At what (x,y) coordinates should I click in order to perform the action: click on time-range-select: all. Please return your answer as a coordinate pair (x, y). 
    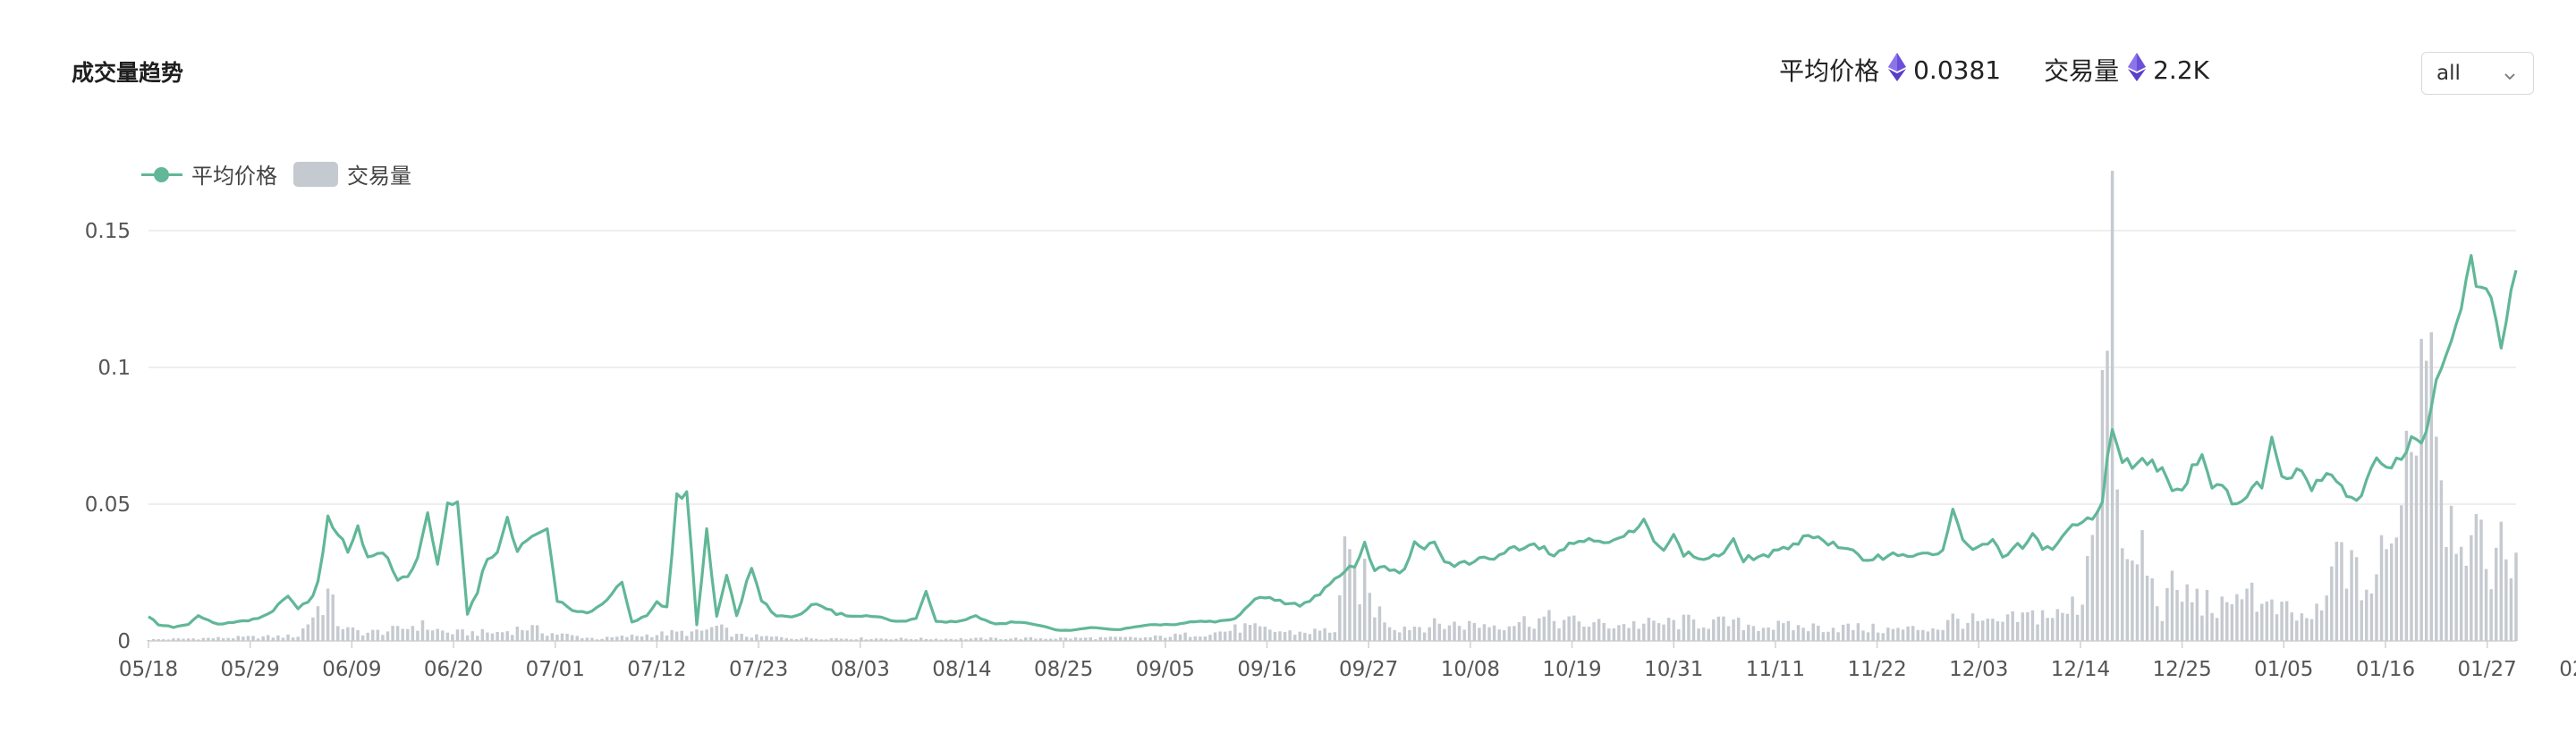
    Looking at the image, I should click on (2477, 73).